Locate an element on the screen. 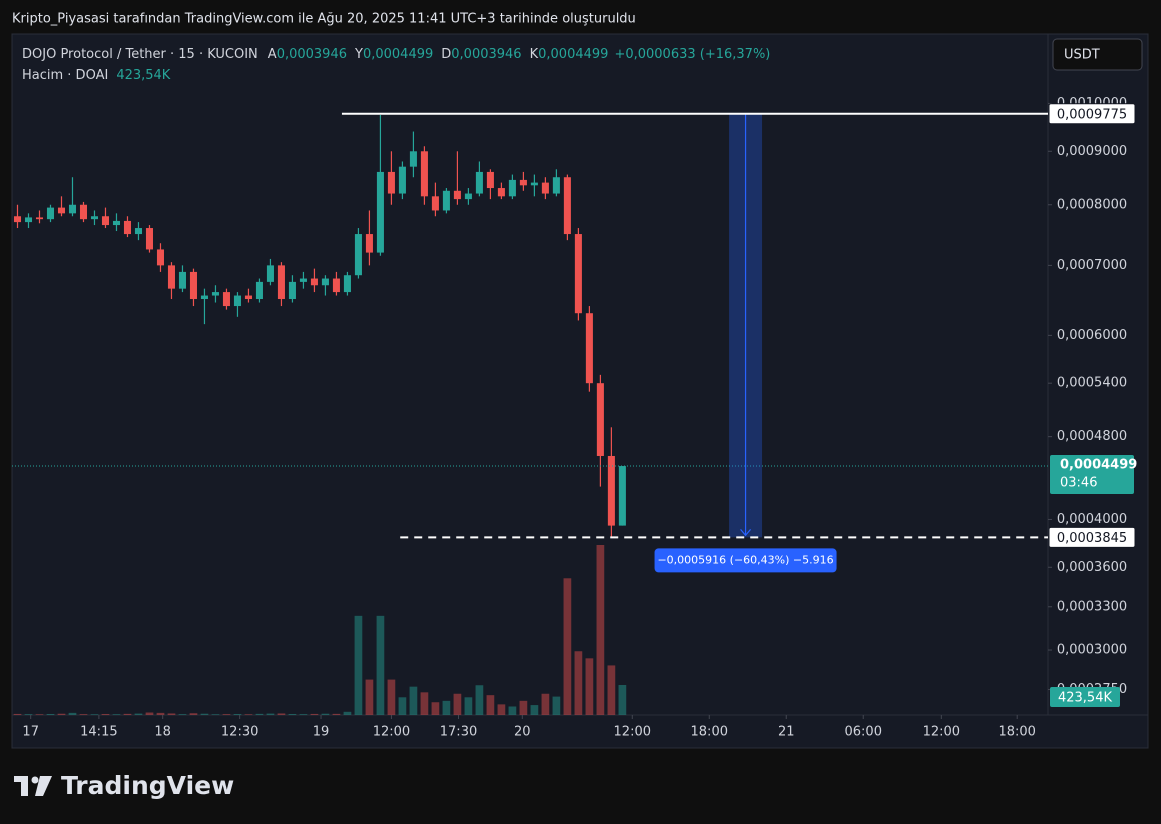  x-tick-label: 18 is located at coordinates (162, 732).